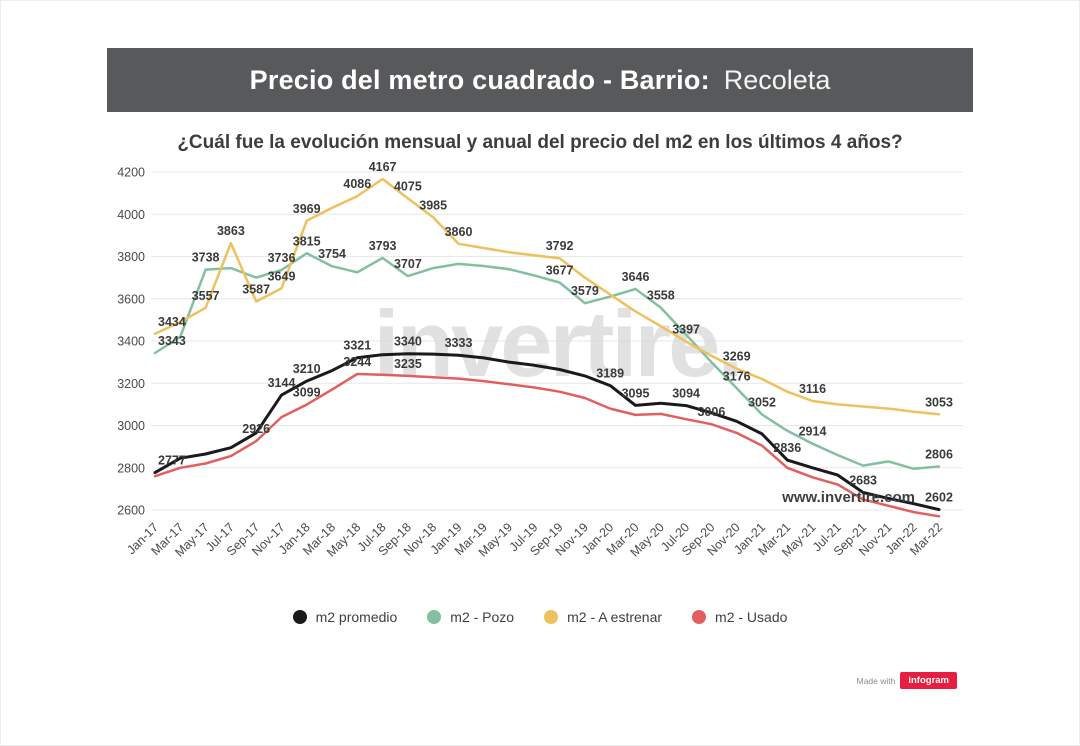 This screenshot has height=746, width=1080. I want to click on svg-text: 3235, so click(408, 364).